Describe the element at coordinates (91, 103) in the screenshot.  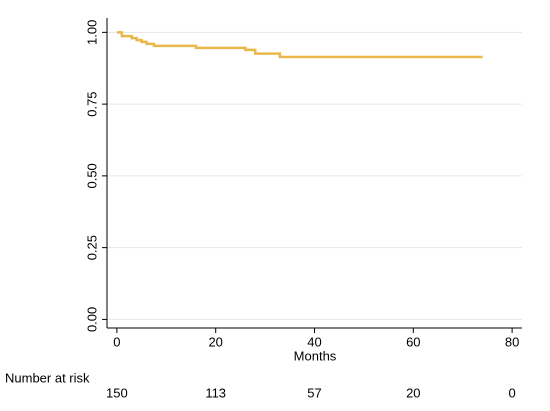
I see `y-tick-label: 0.75` at that location.